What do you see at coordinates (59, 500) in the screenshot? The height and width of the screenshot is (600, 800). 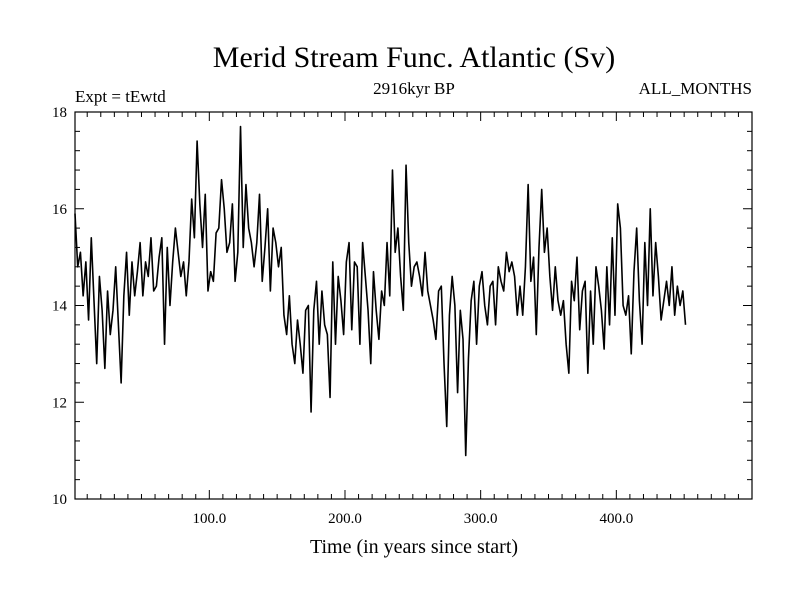 I see `y-tick-label: 10` at bounding box center [59, 500].